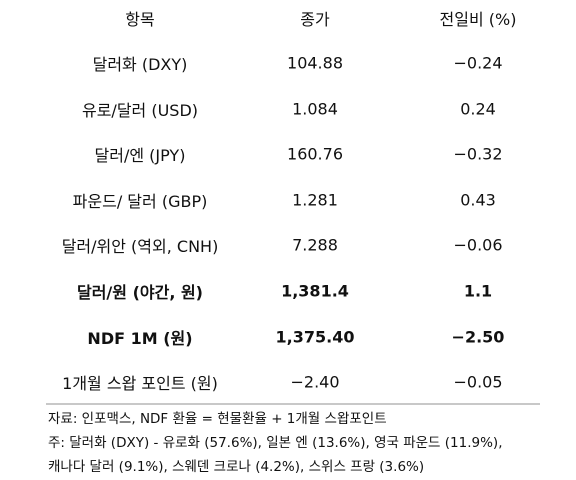  I want to click on table-cell: −0.06, so click(478, 245).